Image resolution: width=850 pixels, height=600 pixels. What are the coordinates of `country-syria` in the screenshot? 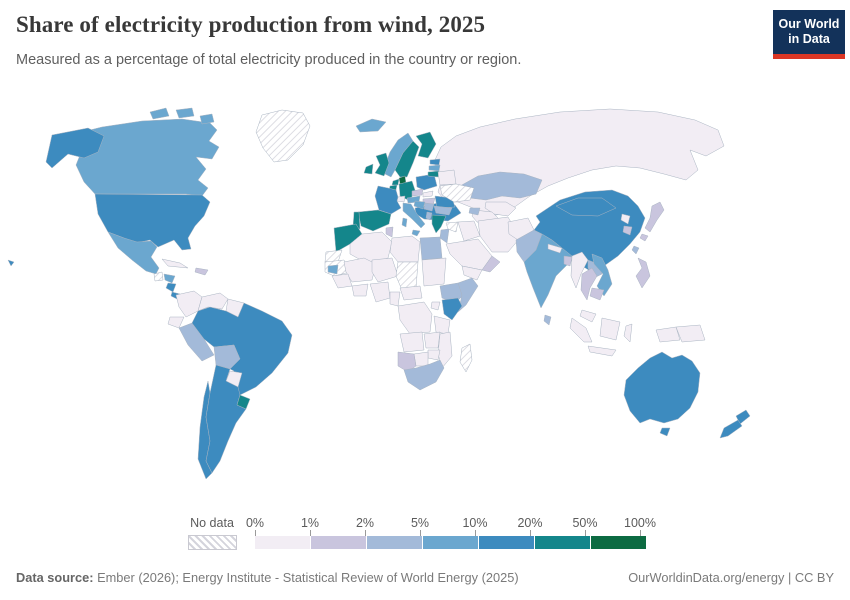 It's located at (452, 227).